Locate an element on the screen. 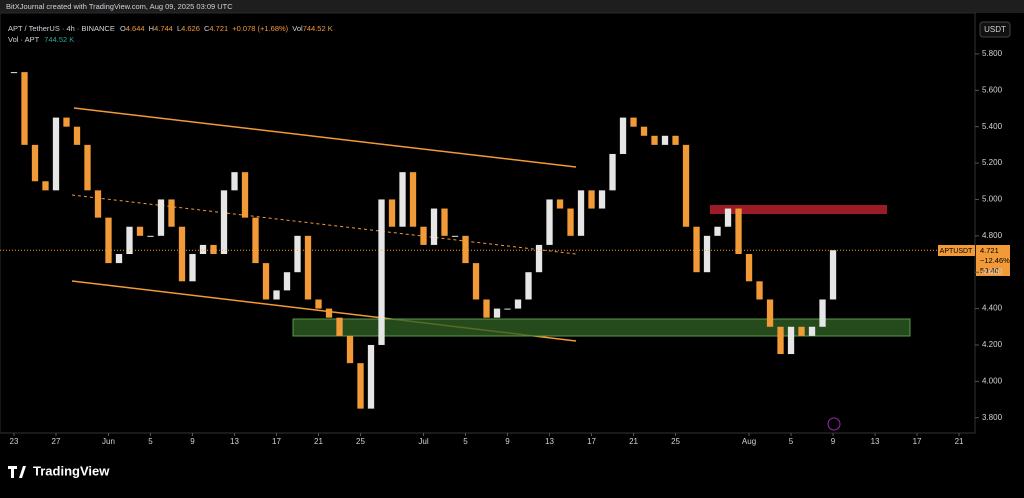  vol-row-value: 744.52 K is located at coordinates (59, 39).